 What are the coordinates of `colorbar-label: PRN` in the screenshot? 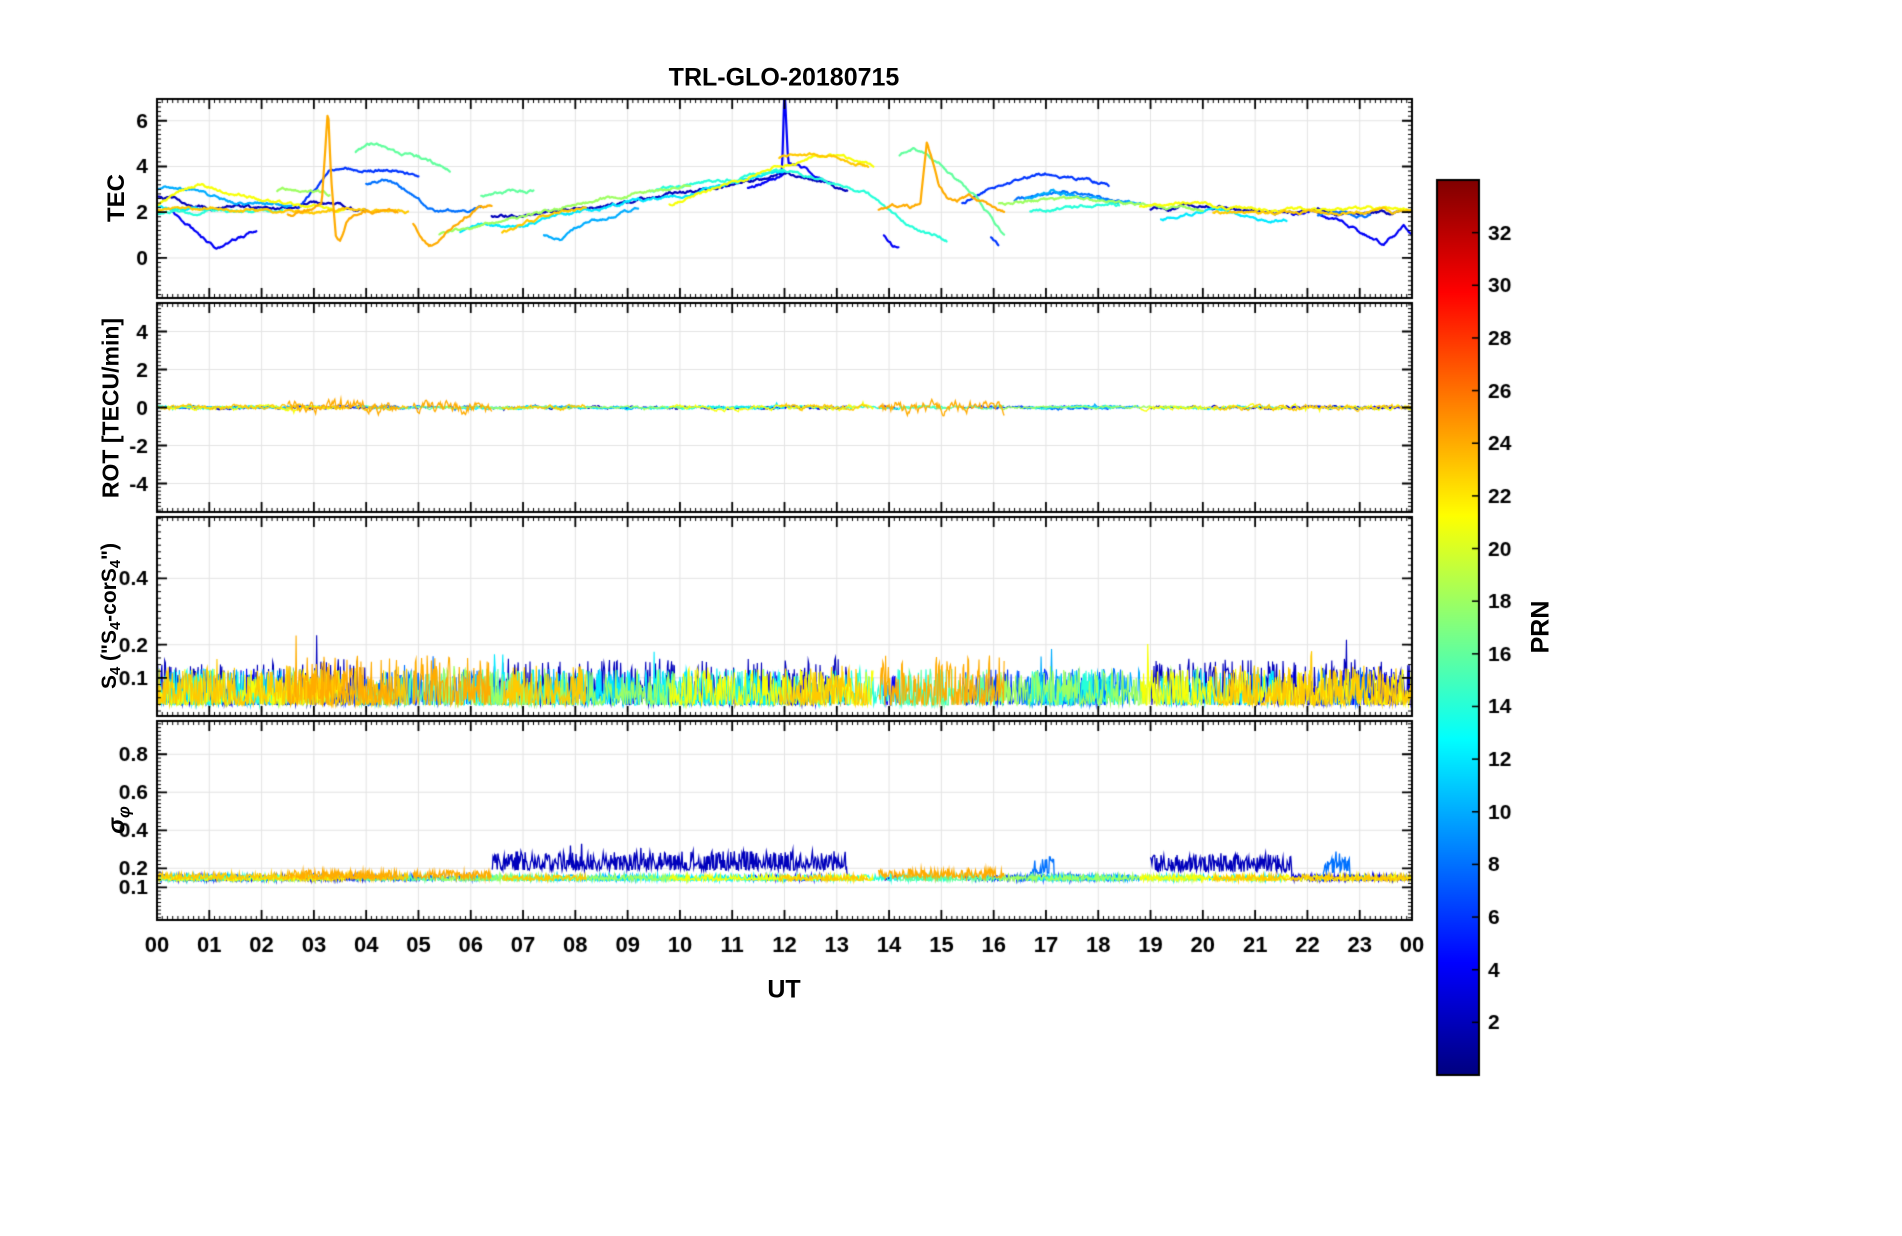 It's located at (1540, 627).